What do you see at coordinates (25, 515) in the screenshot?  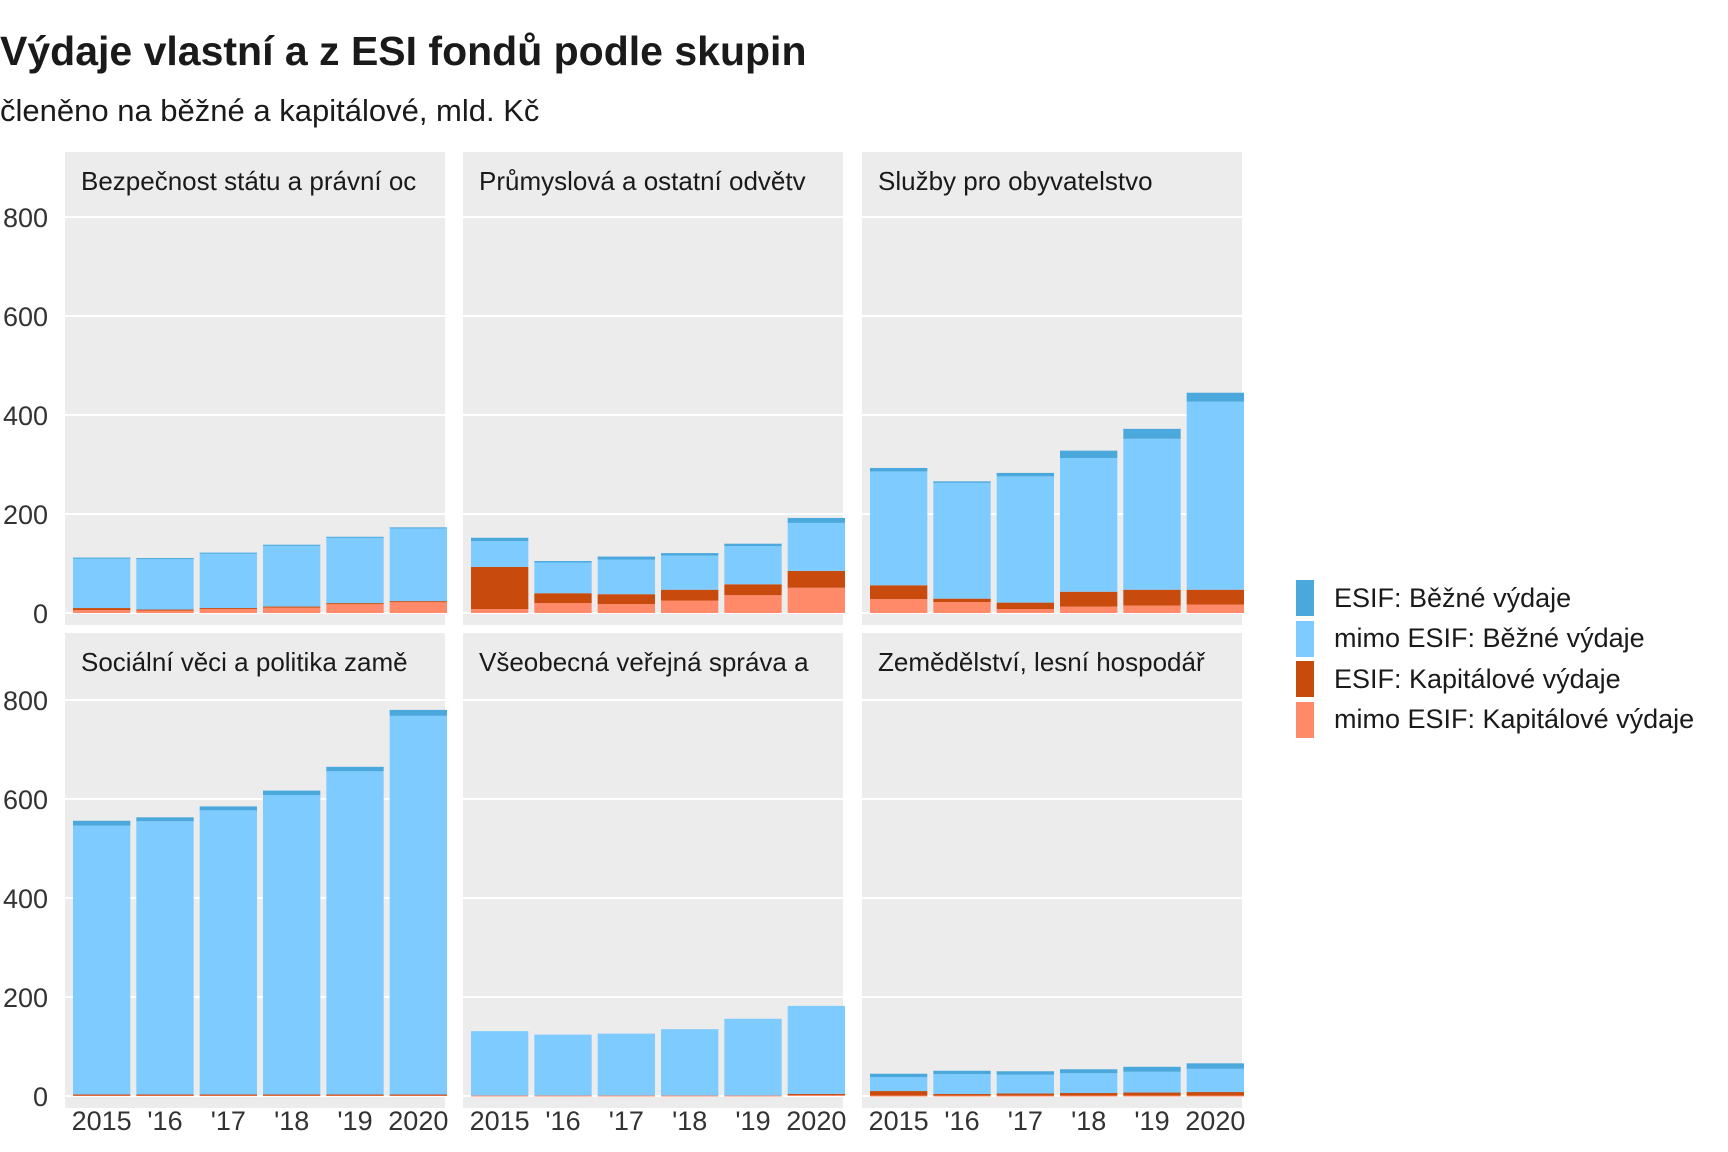 I see `y-tick-label: 200` at bounding box center [25, 515].